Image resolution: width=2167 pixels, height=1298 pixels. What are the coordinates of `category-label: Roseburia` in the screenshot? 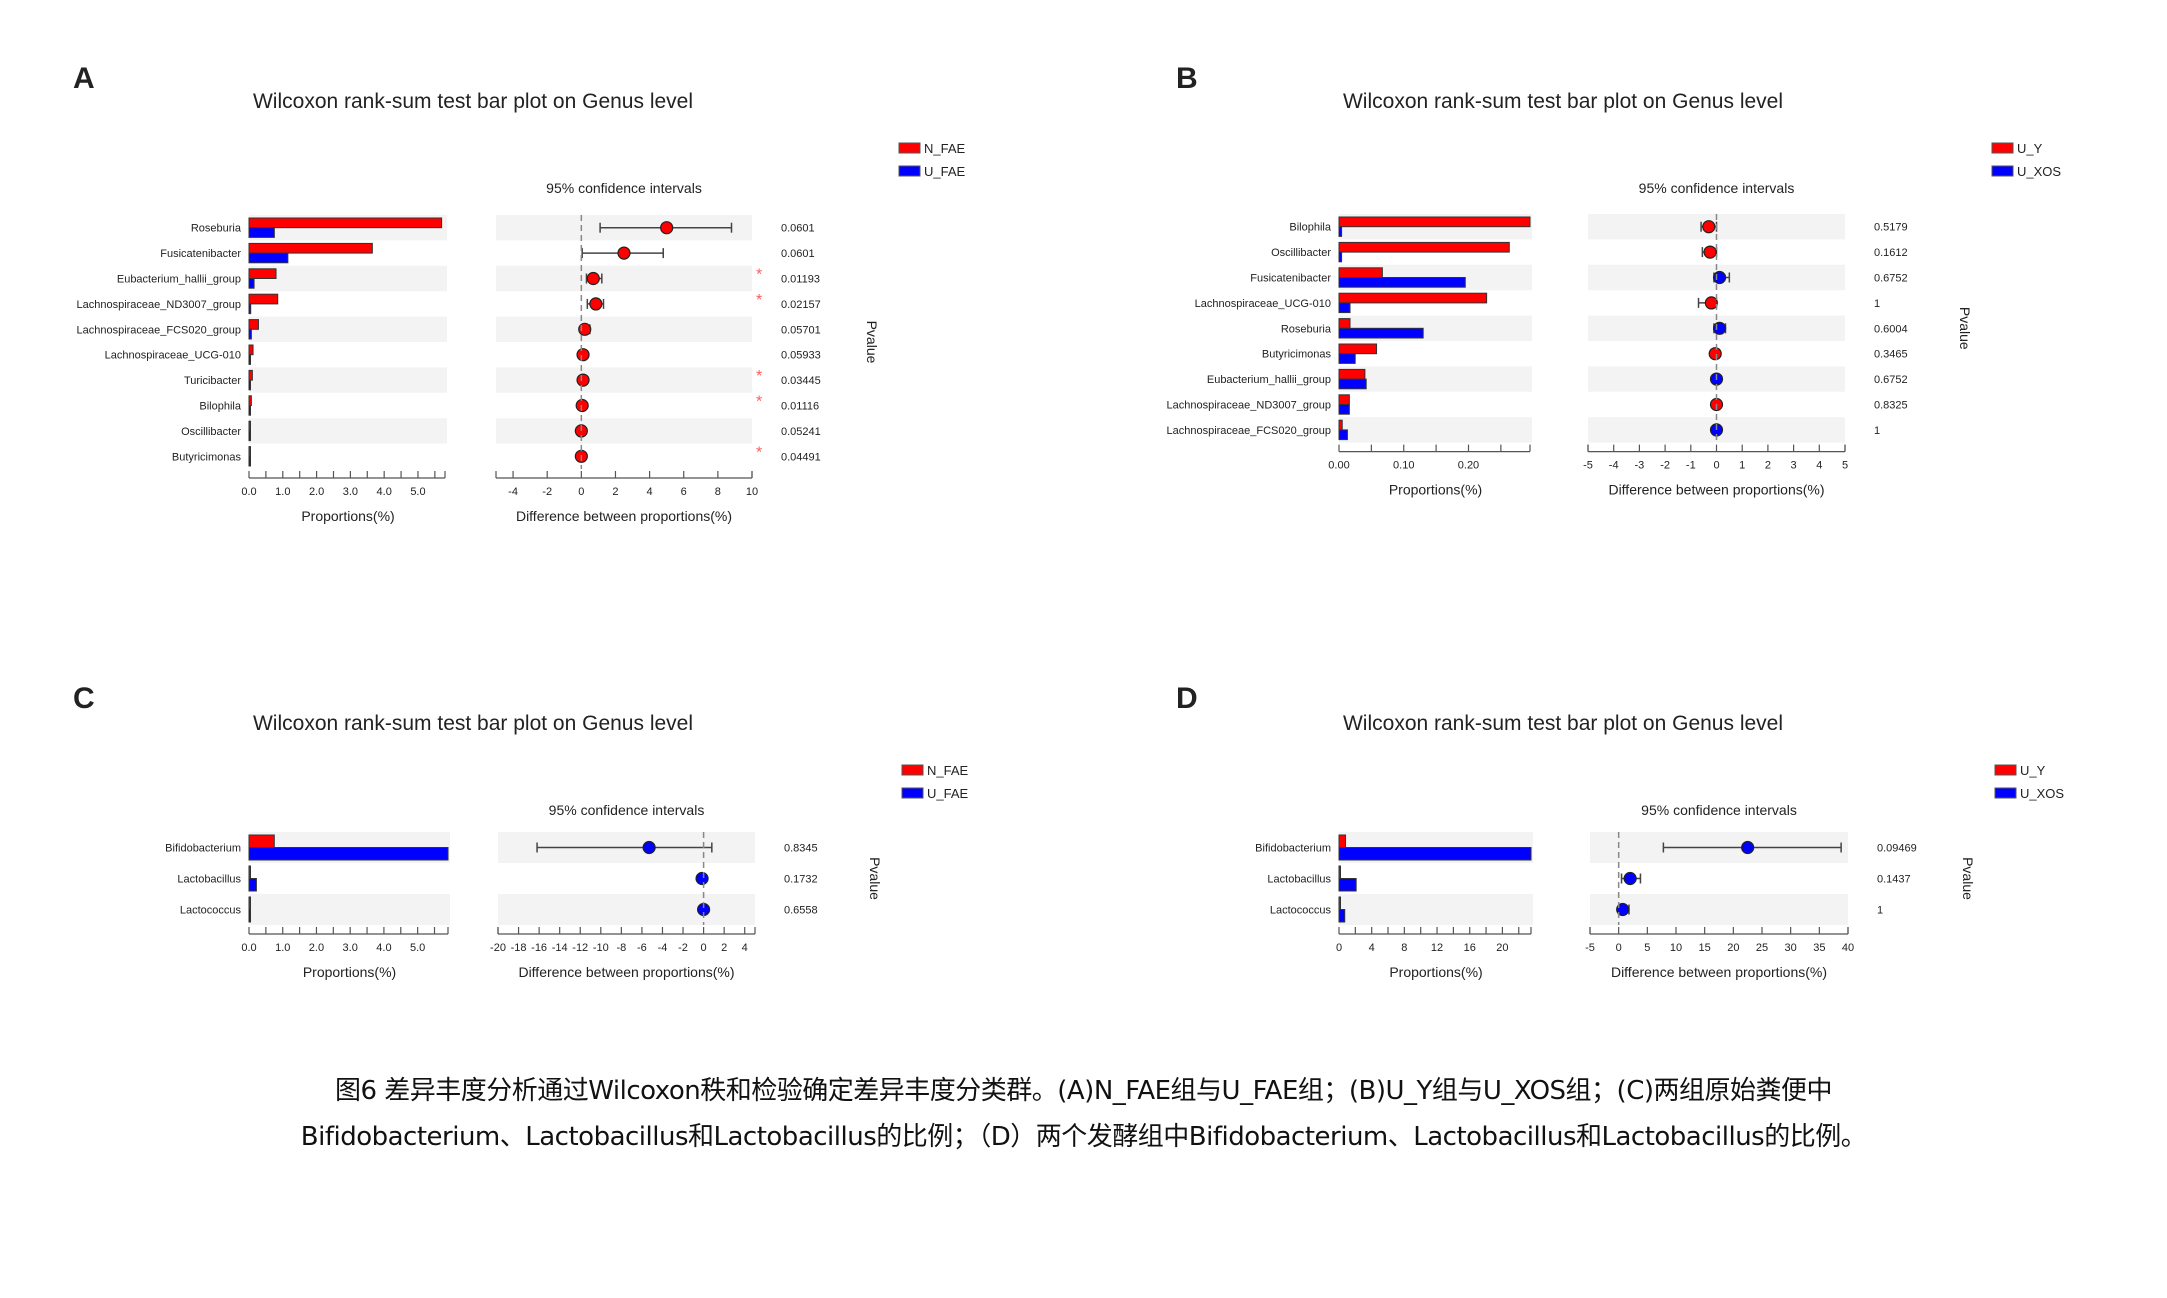 It's located at (216, 229).